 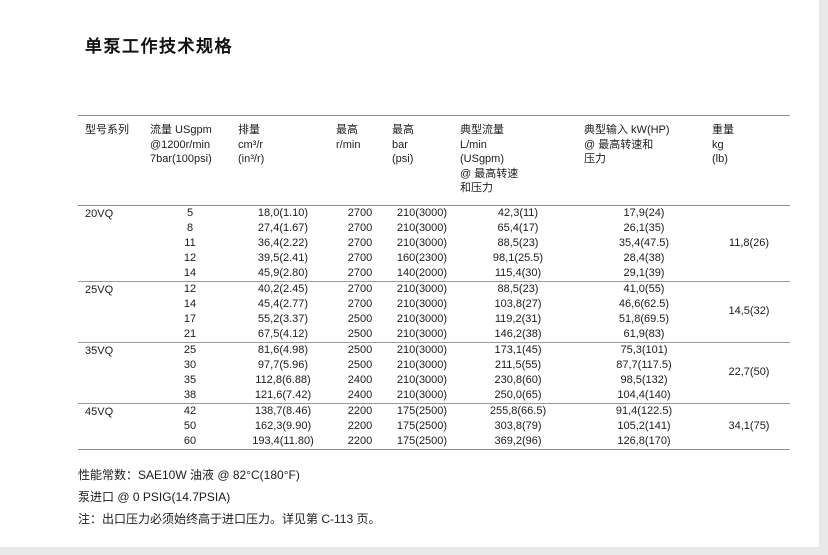 I want to click on column-header-4: 最高 bar (psi), so click(x=422, y=160).